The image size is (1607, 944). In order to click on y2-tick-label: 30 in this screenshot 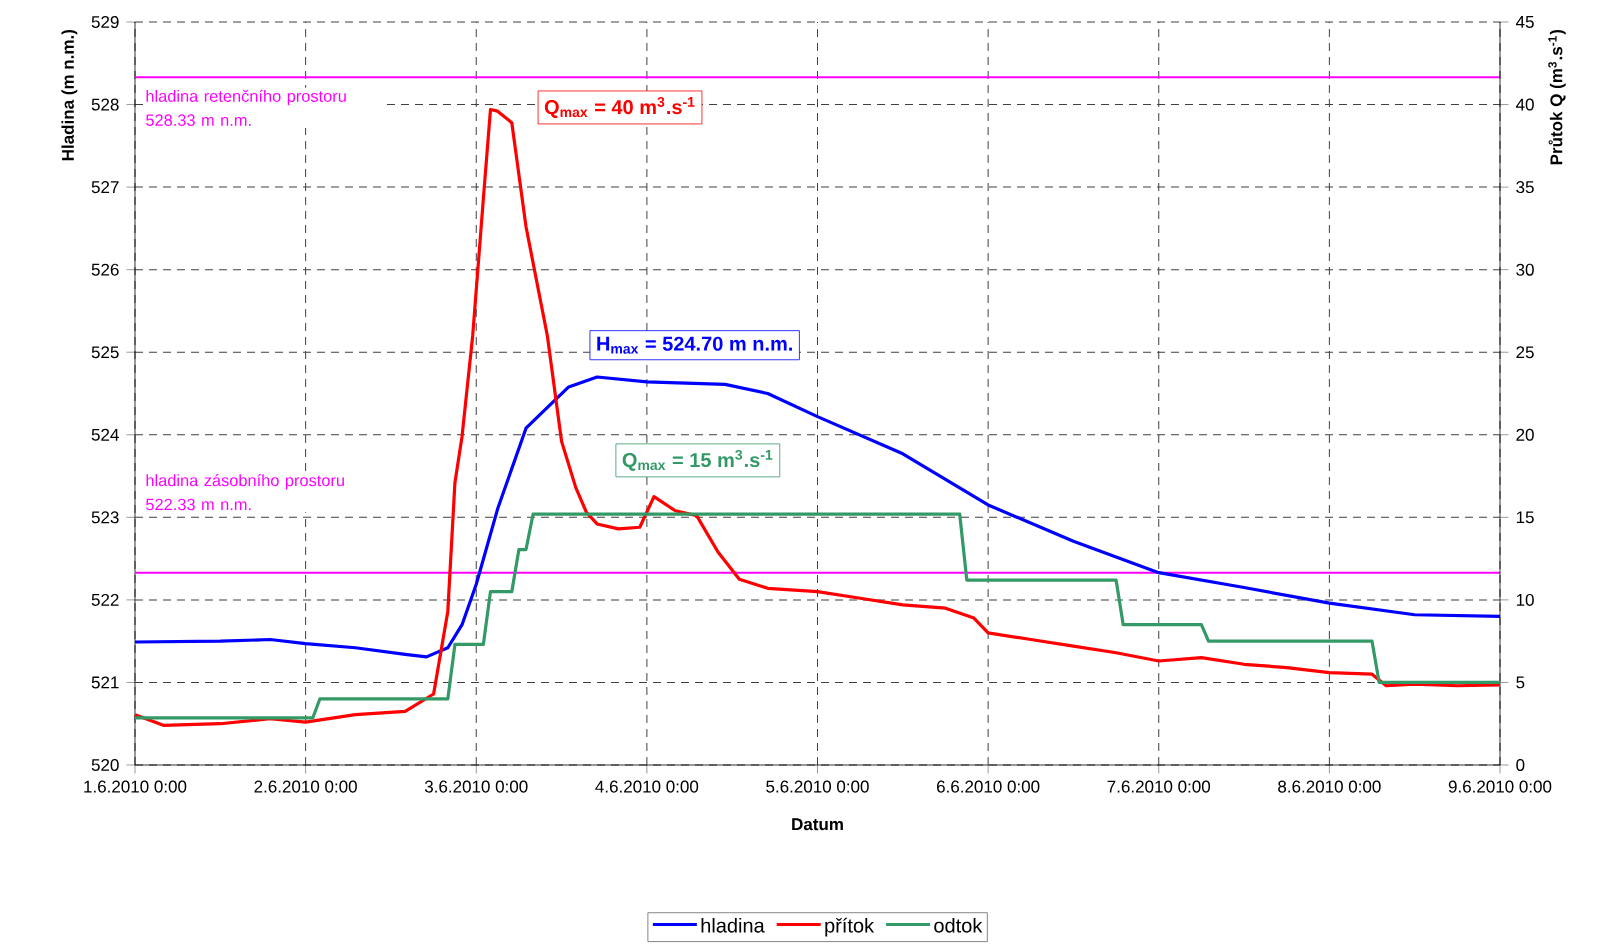, I will do `click(1525, 269)`.